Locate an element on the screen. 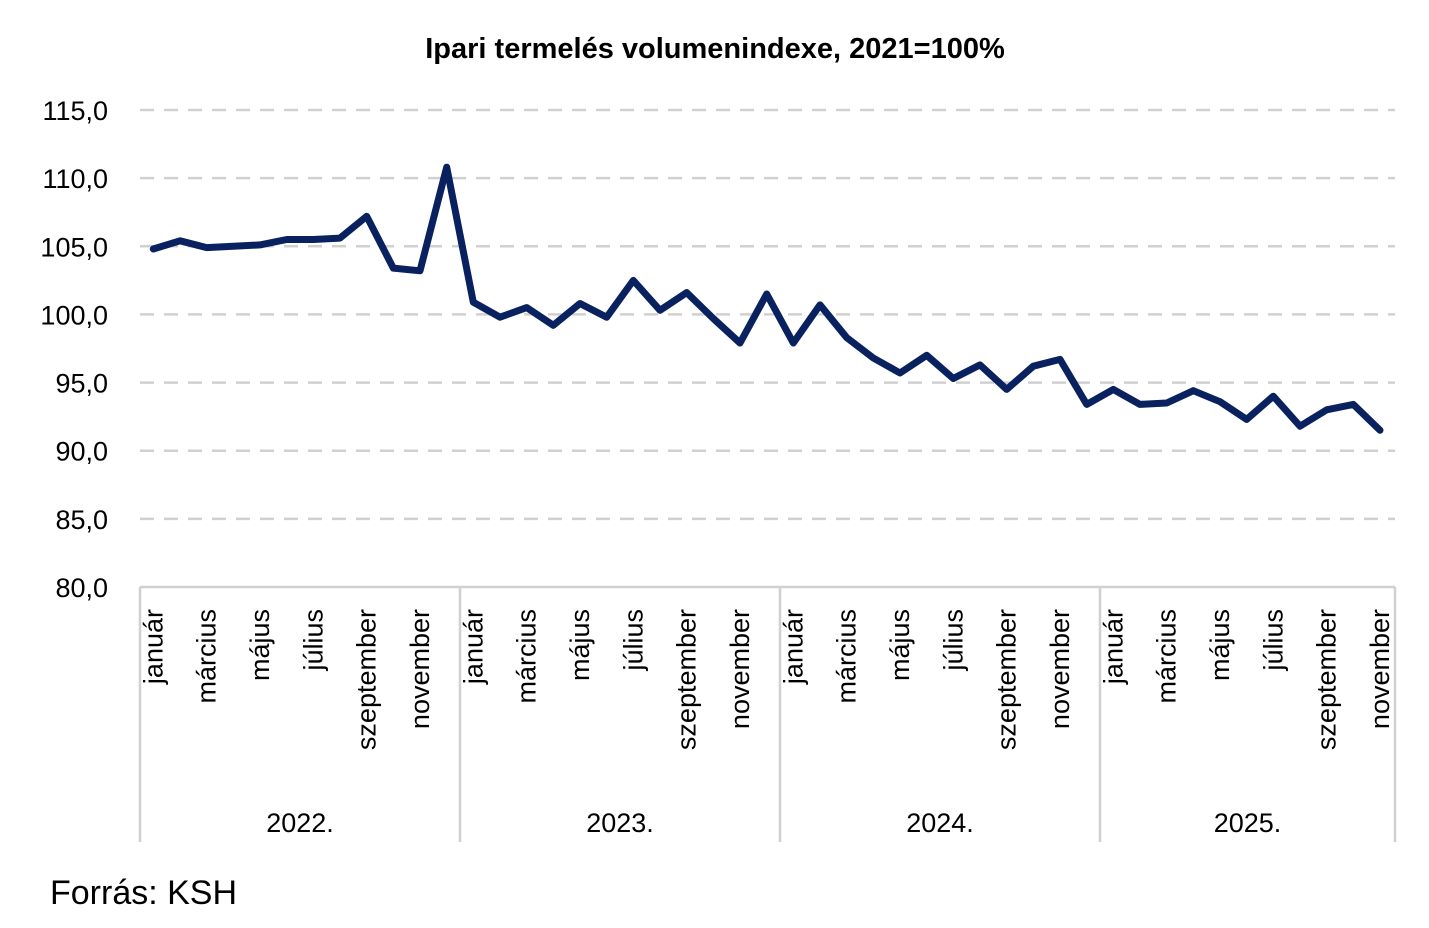  y-tick-label: 105,0 is located at coordinates (74, 247).